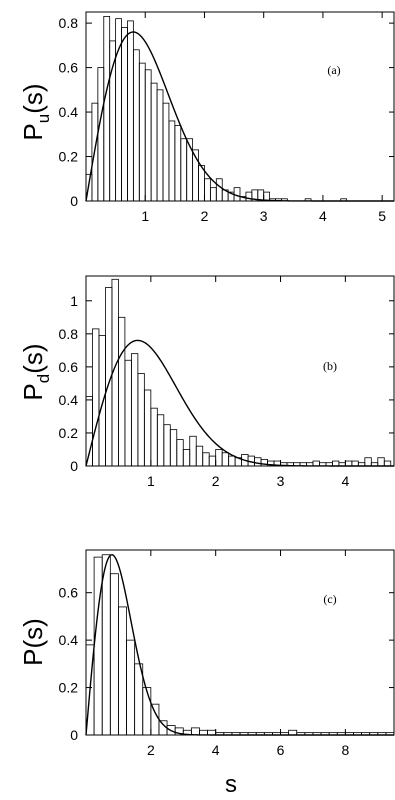 This screenshot has height=800, width=395. What do you see at coordinates (382, 216) in the screenshot?
I see `x-tick-label: 5` at bounding box center [382, 216].